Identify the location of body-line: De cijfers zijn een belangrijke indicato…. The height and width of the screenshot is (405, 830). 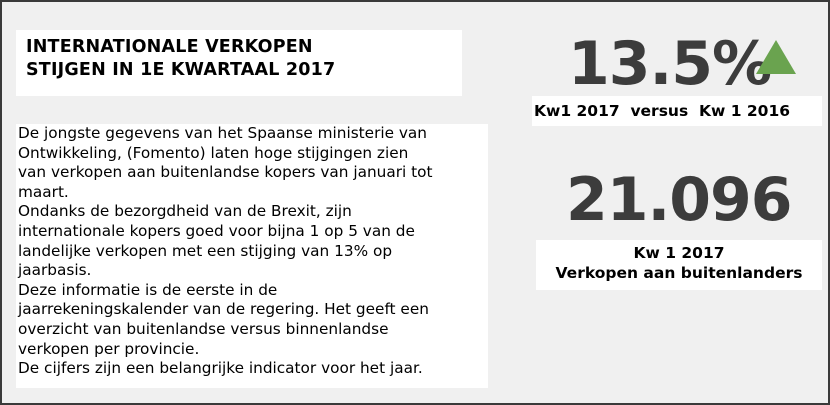
(220, 368).